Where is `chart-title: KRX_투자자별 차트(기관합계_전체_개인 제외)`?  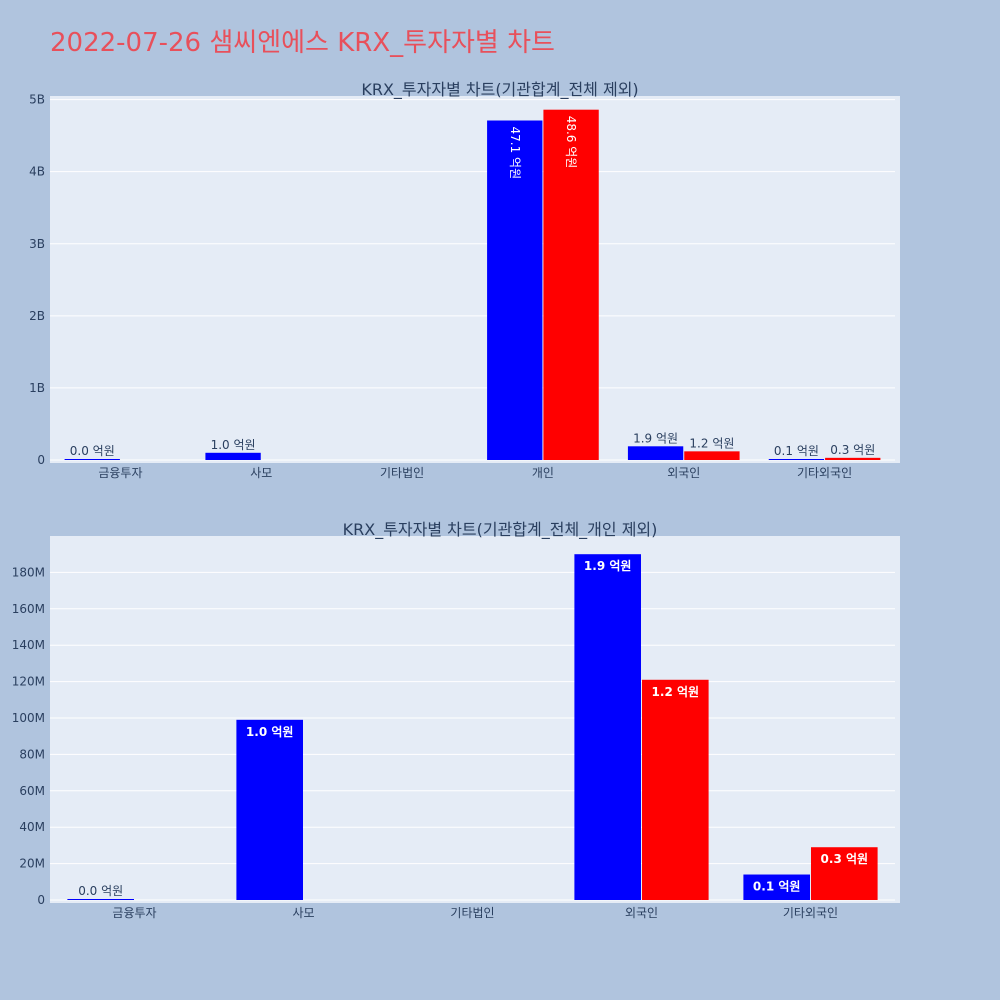 chart-title: KRX_투자자별 차트(기관합계_전체_개인 제외) is located at coordinates (500, 530).